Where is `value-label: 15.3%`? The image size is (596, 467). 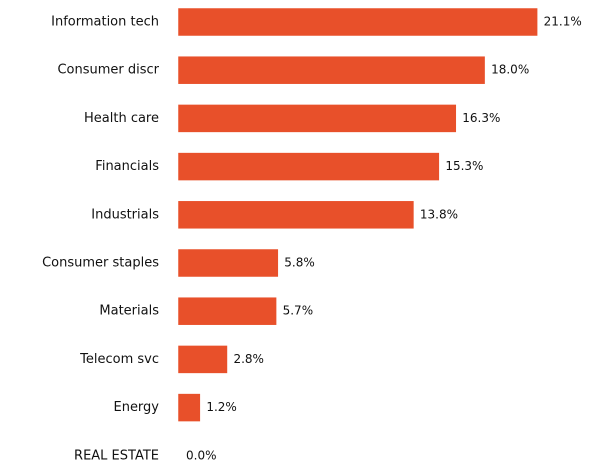
value-label: 15.3% is located at coordinates (464, 166).